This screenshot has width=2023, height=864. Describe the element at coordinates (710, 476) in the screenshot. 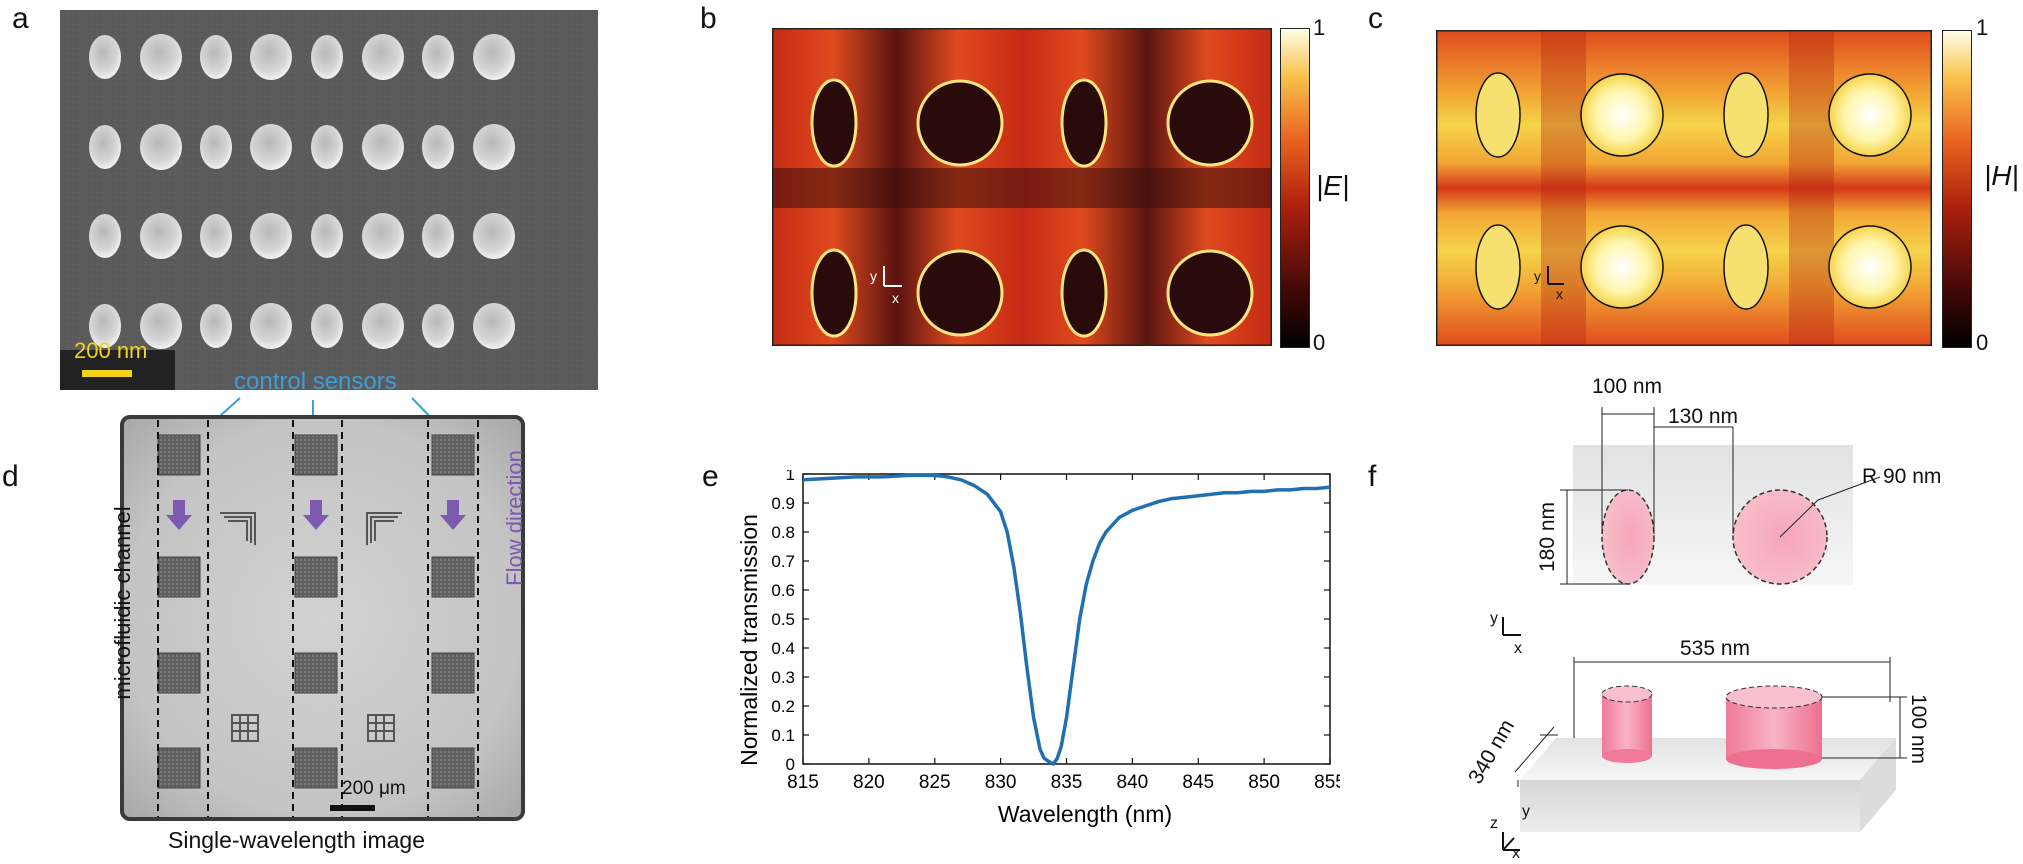

I see `panel-letter-e: e` at that location.